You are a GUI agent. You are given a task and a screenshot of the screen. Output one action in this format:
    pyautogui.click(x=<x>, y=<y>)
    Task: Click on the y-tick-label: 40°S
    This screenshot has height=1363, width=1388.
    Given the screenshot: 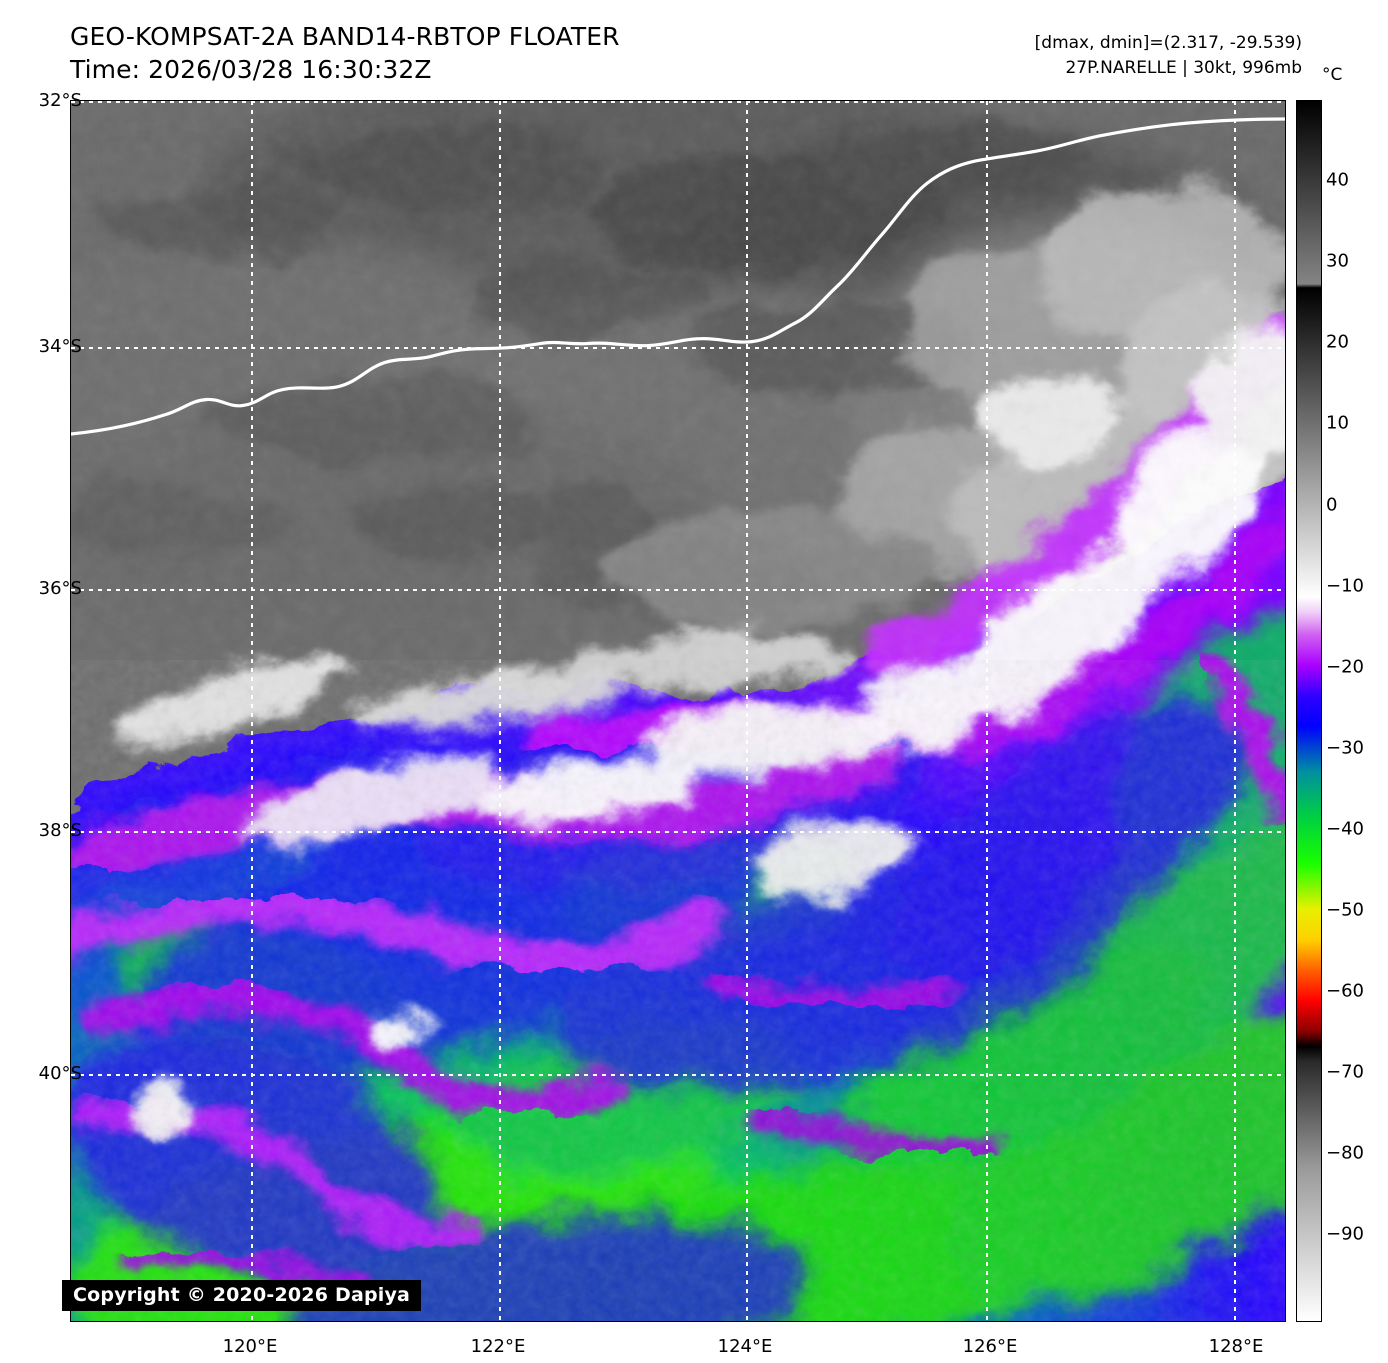 What is the action you would take?
    pyautogui.click(x=60, y=1073)
    